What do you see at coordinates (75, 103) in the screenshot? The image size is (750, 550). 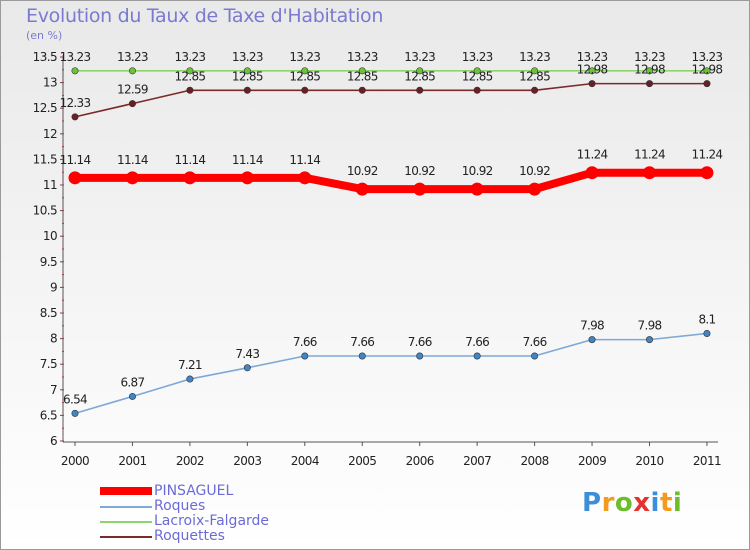 I see `data-label-roquettes: 12.33` at bounding box center [75, 103].